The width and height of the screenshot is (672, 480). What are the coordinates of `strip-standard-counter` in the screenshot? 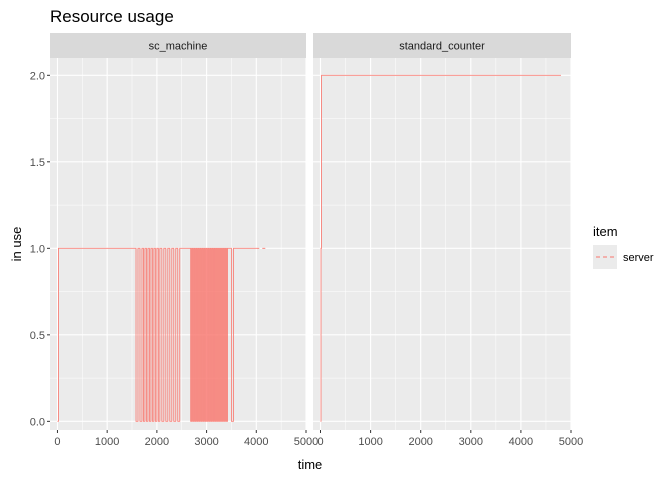 It's located at (442, 45).